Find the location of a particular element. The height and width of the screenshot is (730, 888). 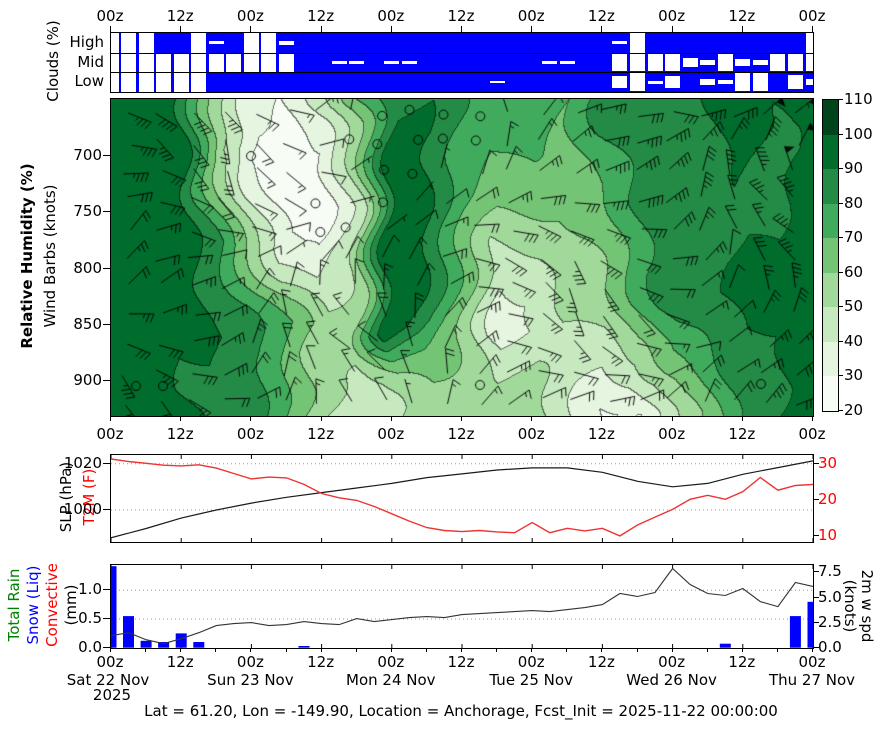

colorbar-tick-label: 60 is located at coordinates (854, 271).